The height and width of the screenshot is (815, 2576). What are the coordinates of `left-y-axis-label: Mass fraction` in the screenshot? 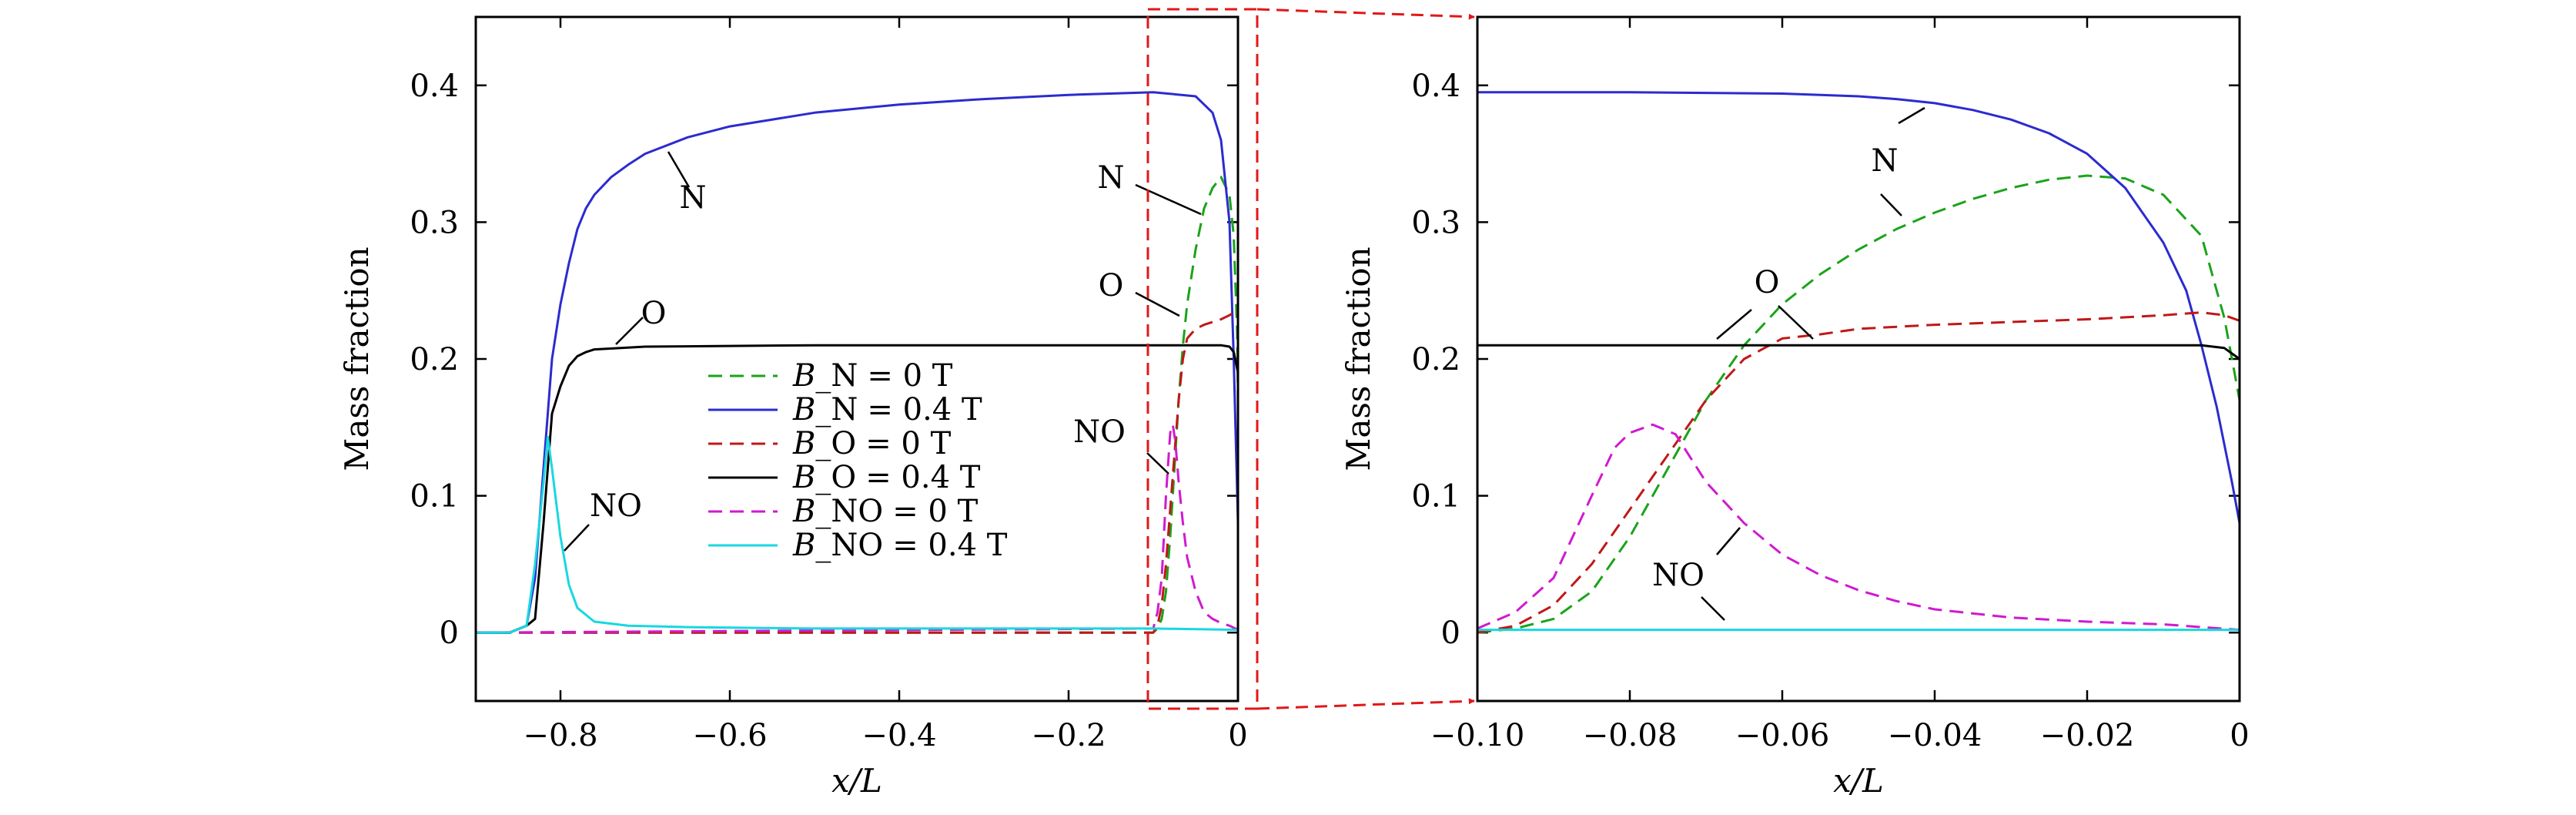 It's located at (357, 359).